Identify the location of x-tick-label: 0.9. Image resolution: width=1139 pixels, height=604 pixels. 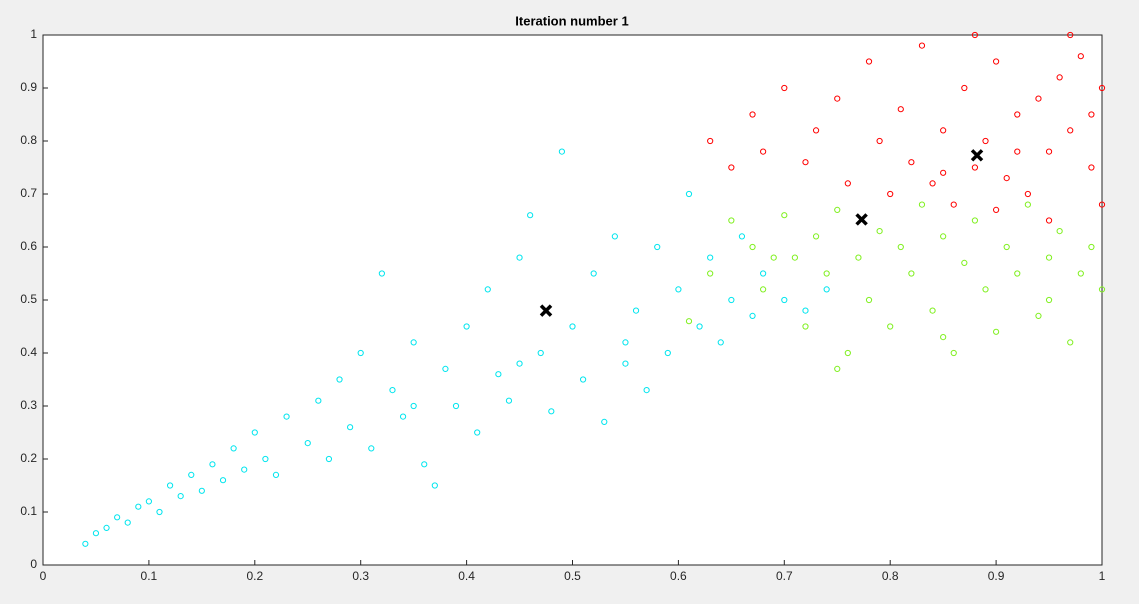
(996, 576).